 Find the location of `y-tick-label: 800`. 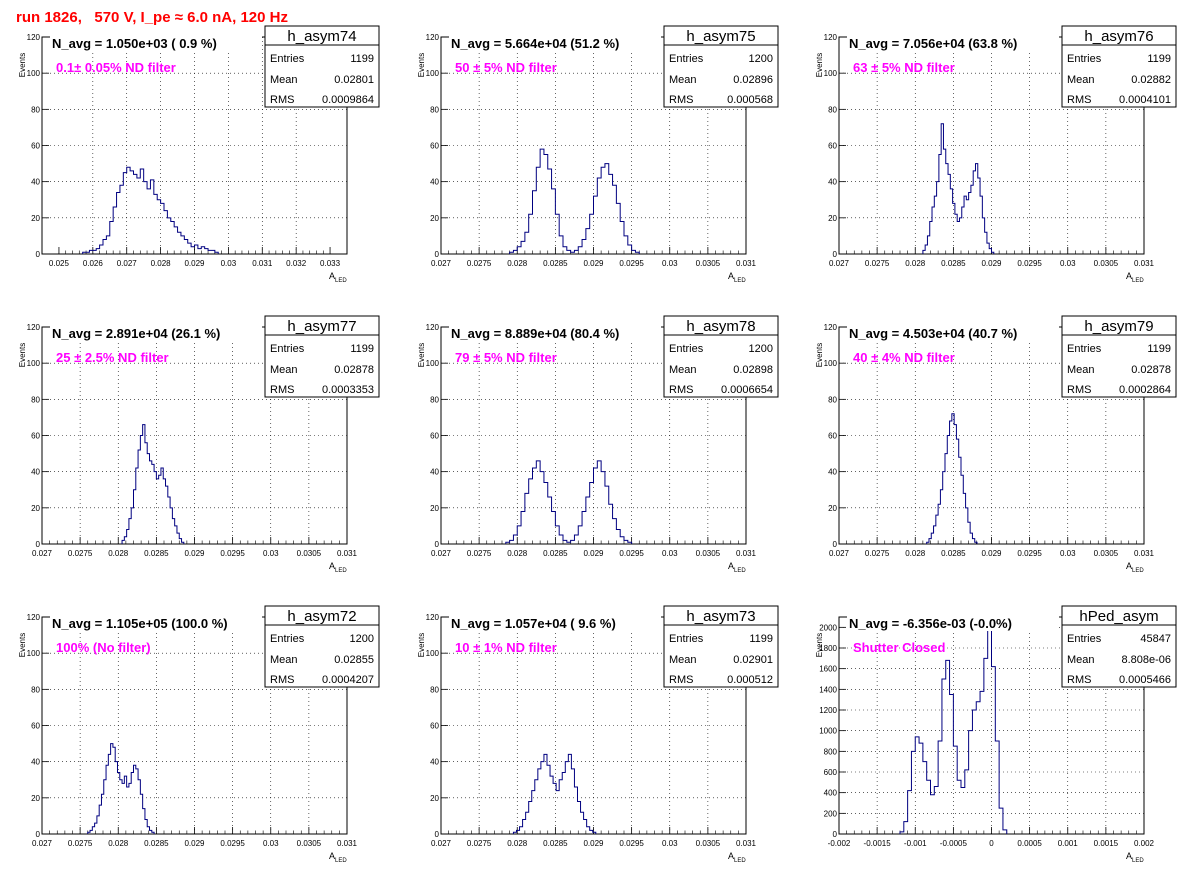

y-tick-label: 800 is located at coordinates (831, 751).